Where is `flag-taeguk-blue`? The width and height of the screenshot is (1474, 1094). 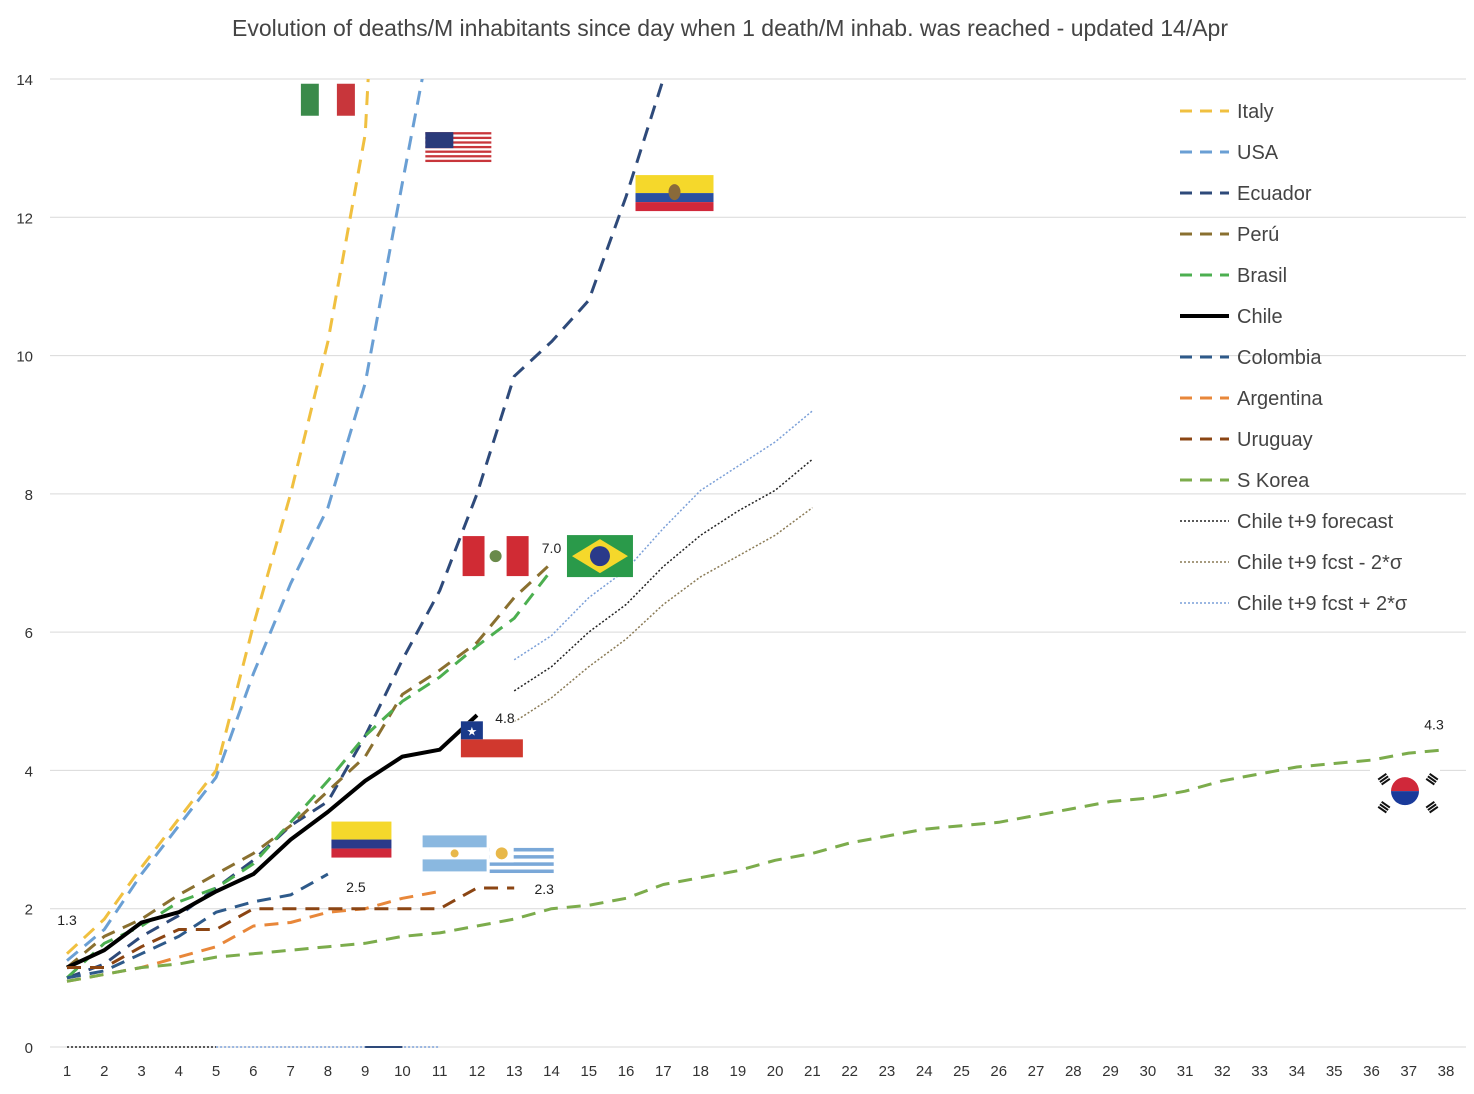
flag-taeguk-blue is located at coordinates (1405, 798).